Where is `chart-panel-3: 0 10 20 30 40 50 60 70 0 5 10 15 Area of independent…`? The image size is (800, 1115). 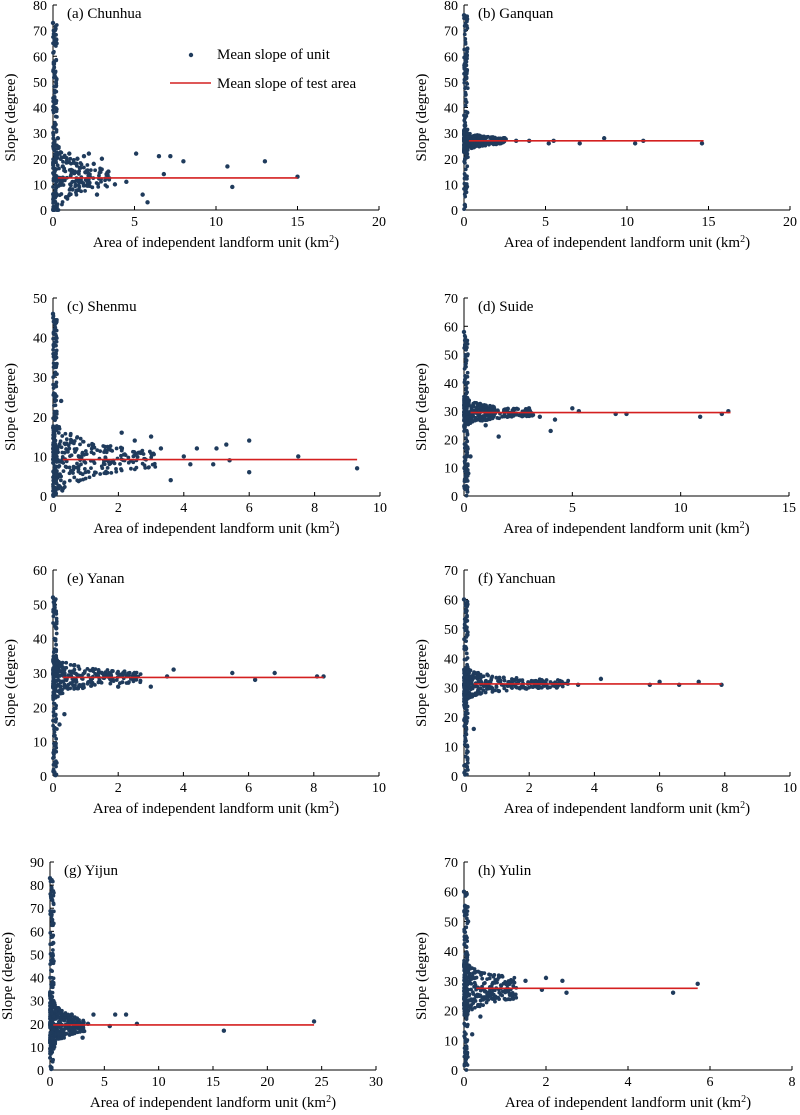 chart-panel-3: 0 10 20 30 40 50 60 70 0 5 10 15 Area of independent… is located at coordinates (605, 414).